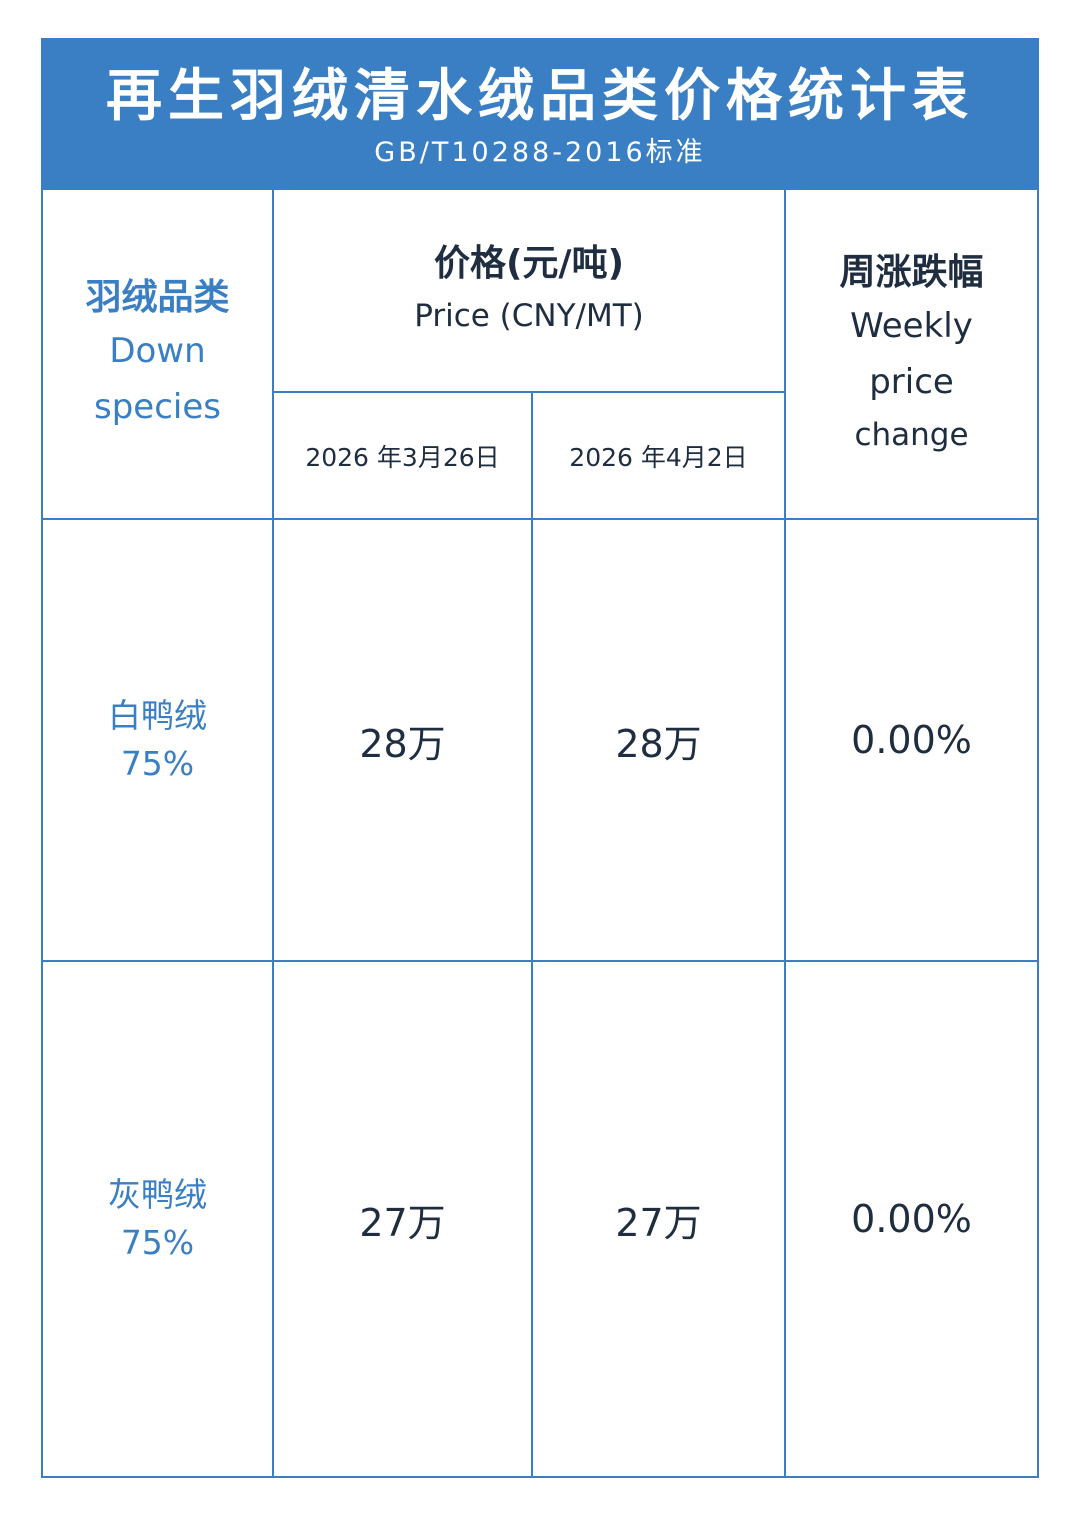 The width and height of the screenshot is (1080, 1528). I want to click on table-row-price1: 28万, so click(402, 740).